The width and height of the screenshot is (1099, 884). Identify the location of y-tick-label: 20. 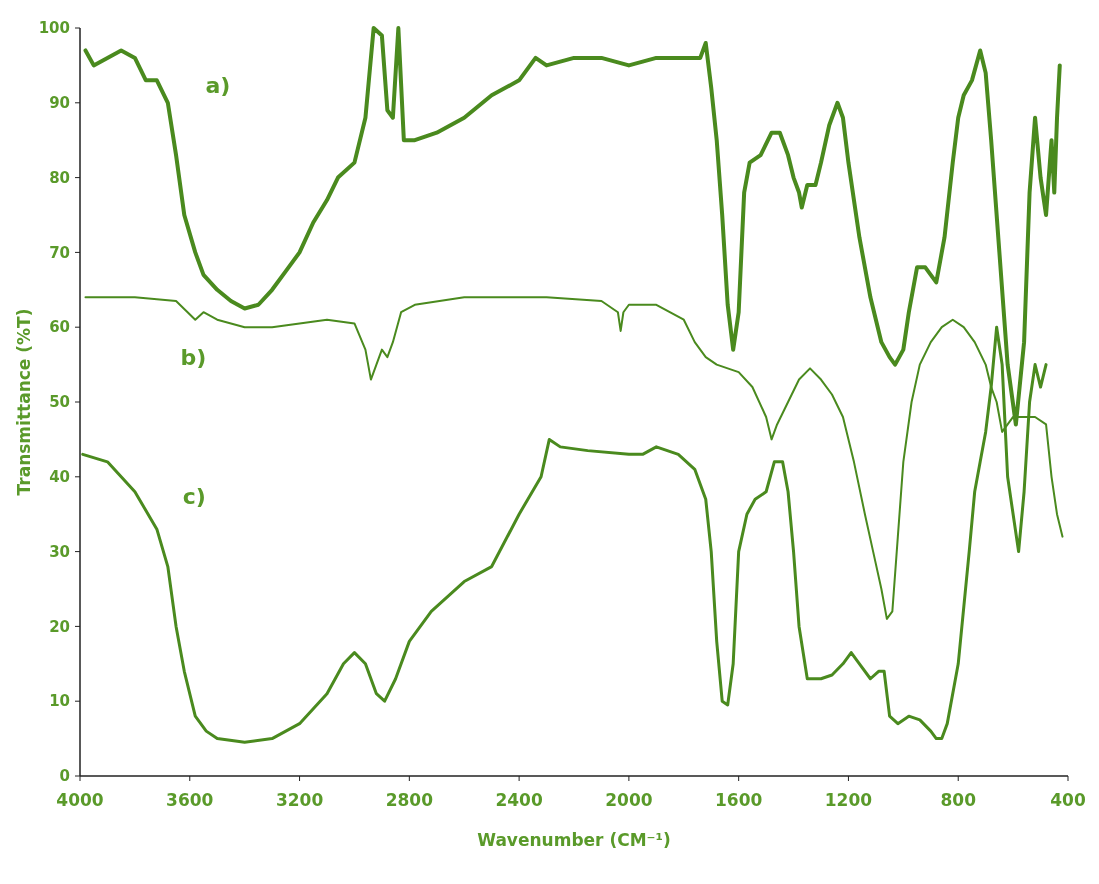
(59, 626).